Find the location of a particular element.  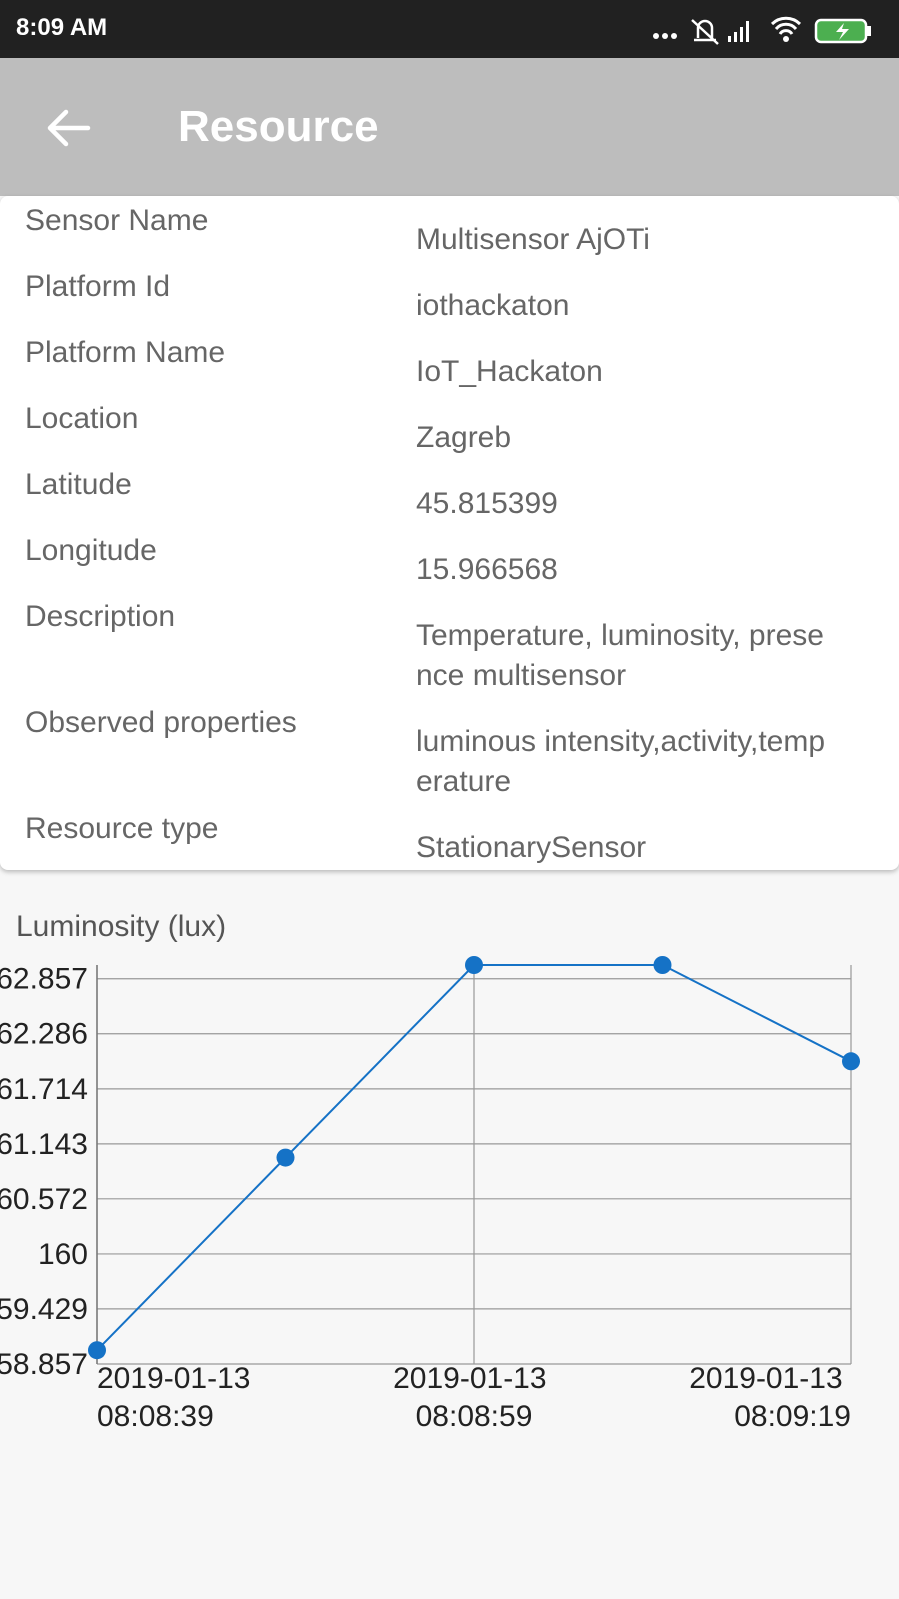

detail-label: Sensor Name is located at coordinates (117, 220).